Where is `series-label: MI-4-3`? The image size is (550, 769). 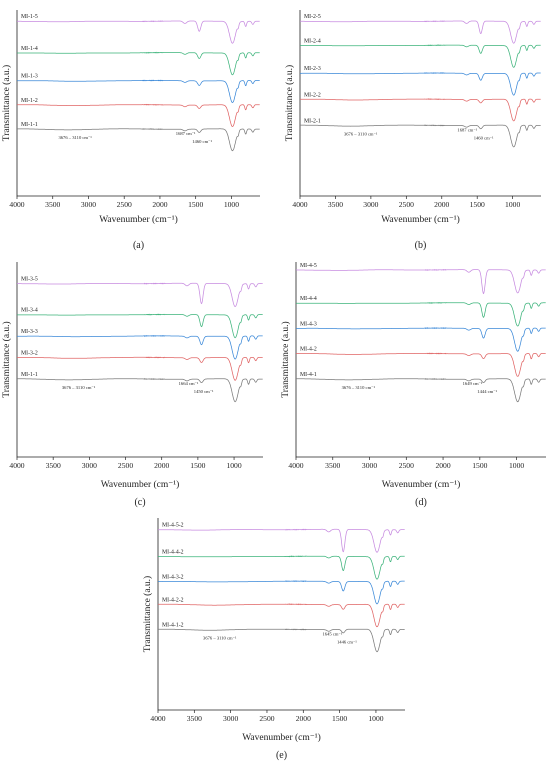
series-label: MI-4-3 is located at coordinates (308, 324).